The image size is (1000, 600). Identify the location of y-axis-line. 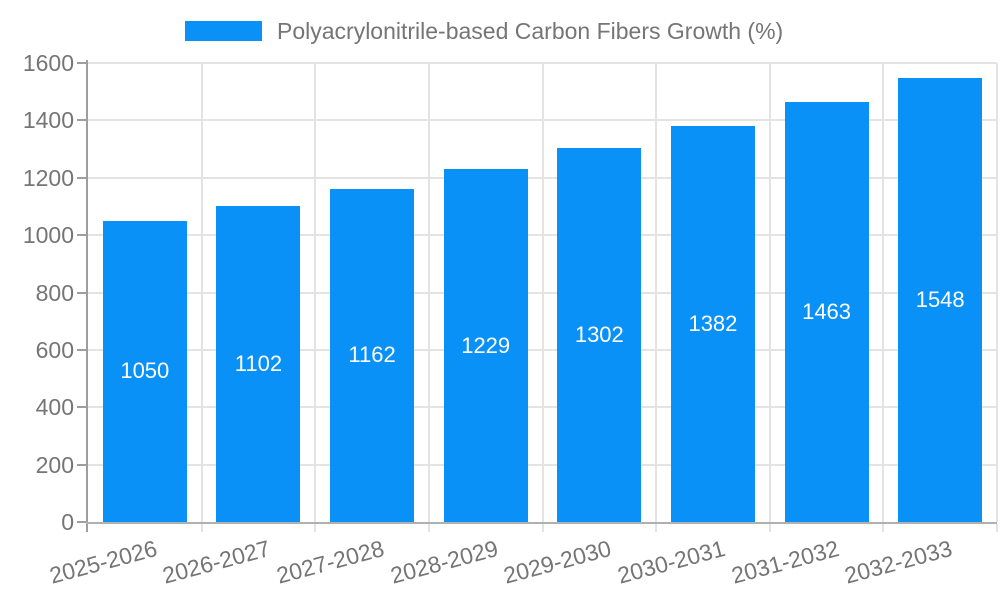
(87, 296).